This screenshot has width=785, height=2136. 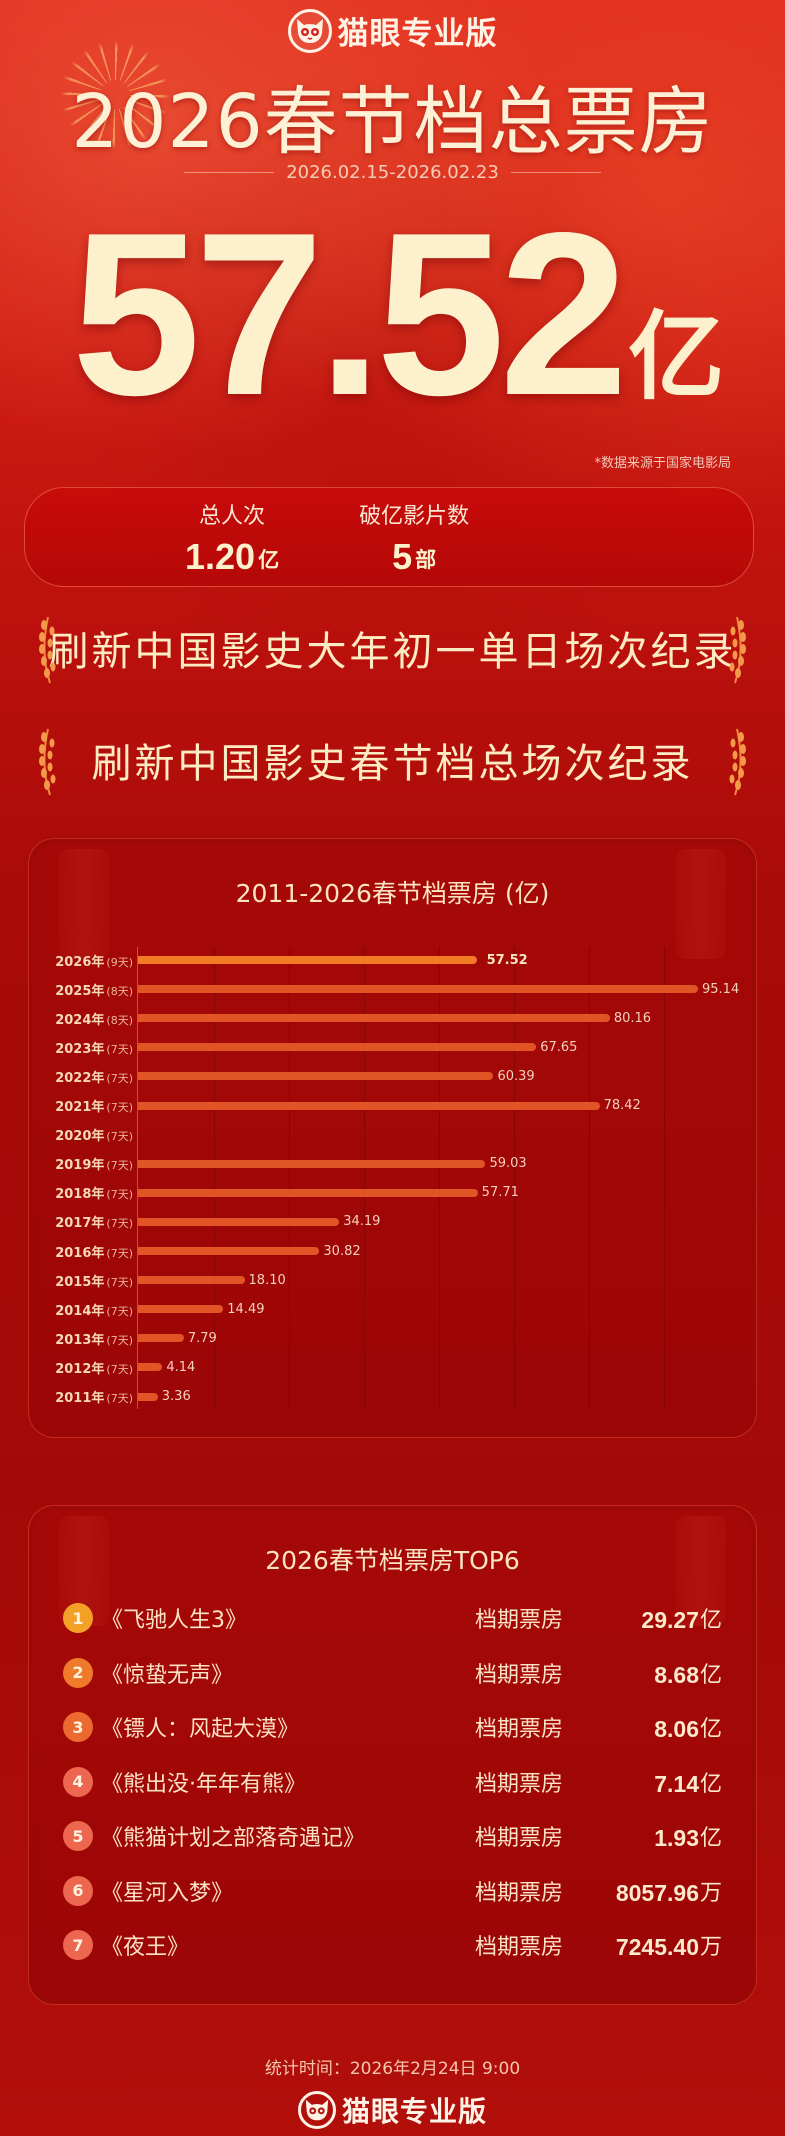 What do you see at coordinates (519, 1784) in the screenshot?
I see `box-office-label: 档期票房` at bounding box center [519, 1784].